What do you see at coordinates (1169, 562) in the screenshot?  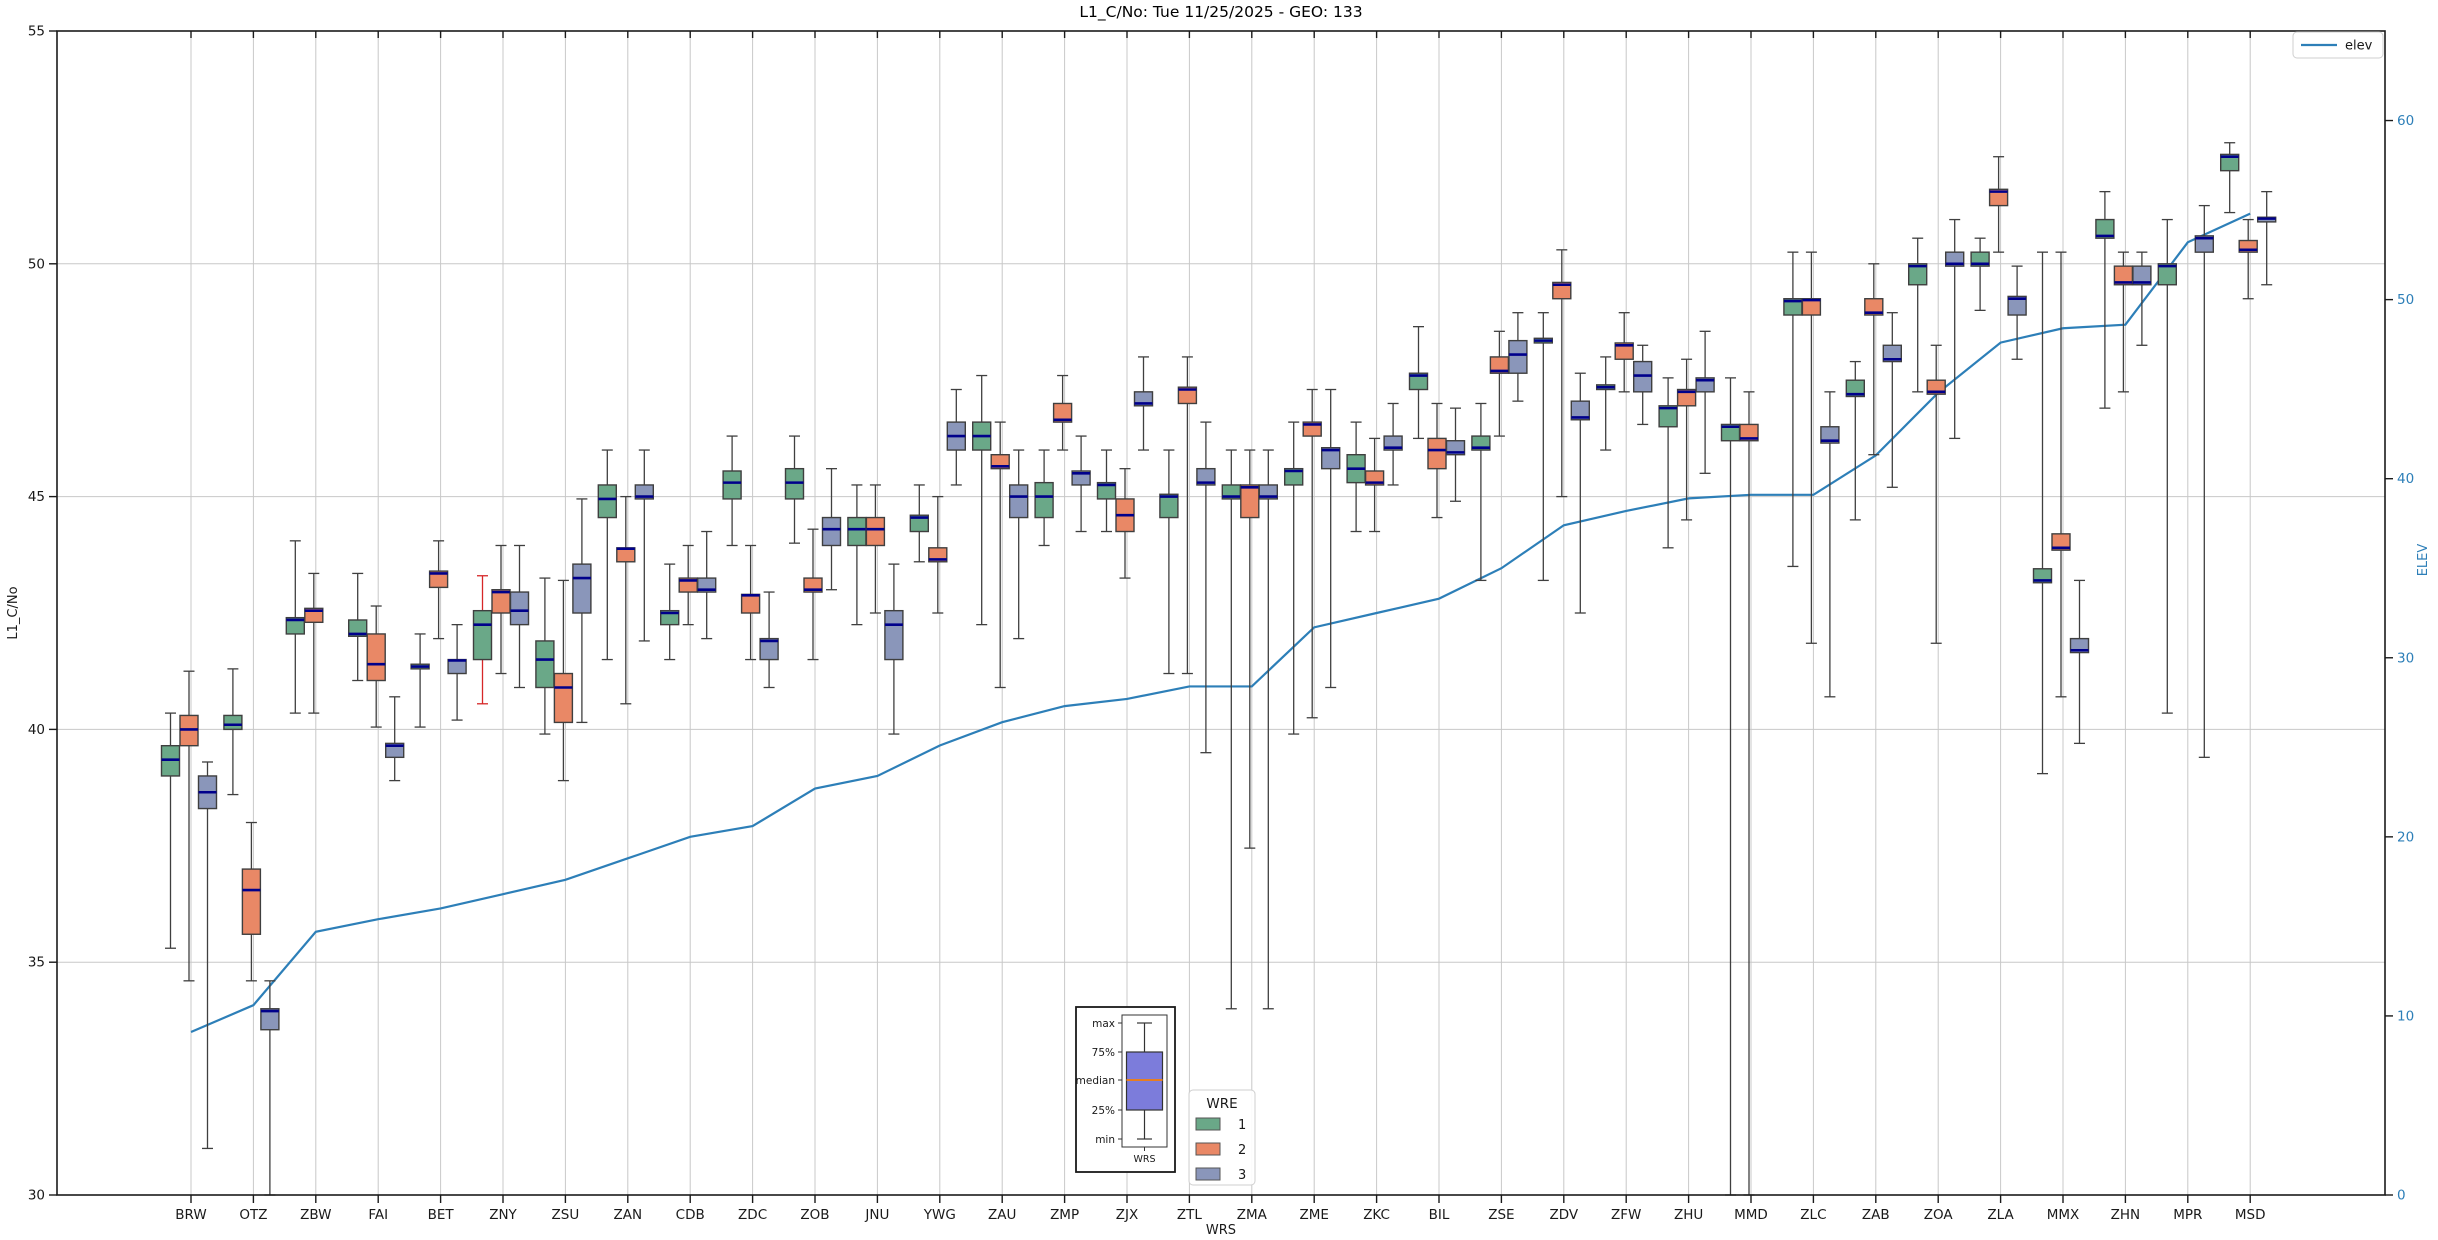 I see `boxplot-ZTL-wre1` at bounding box center [1169, 562].